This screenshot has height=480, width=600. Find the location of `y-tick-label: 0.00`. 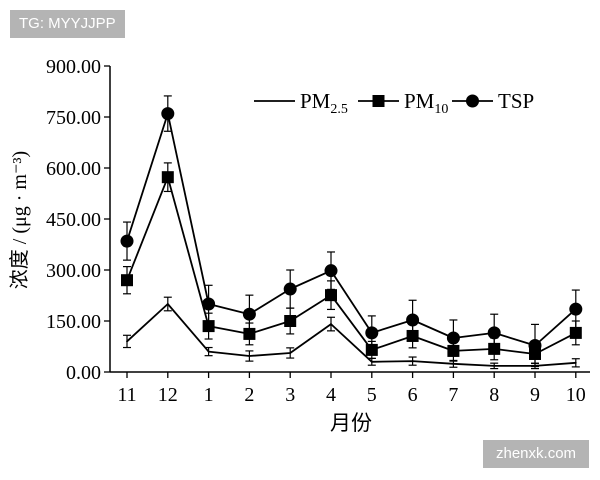

y-tick-label: 0.00 is located at coordinates (83, 373).